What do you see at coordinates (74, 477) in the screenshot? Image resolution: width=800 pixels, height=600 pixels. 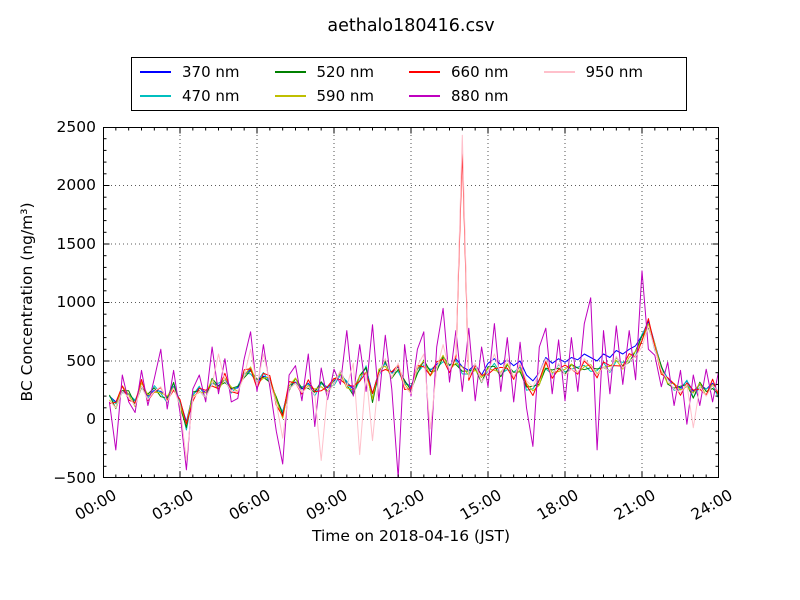 I see `y-tick-label: −500` at bounding box center [74, 477].